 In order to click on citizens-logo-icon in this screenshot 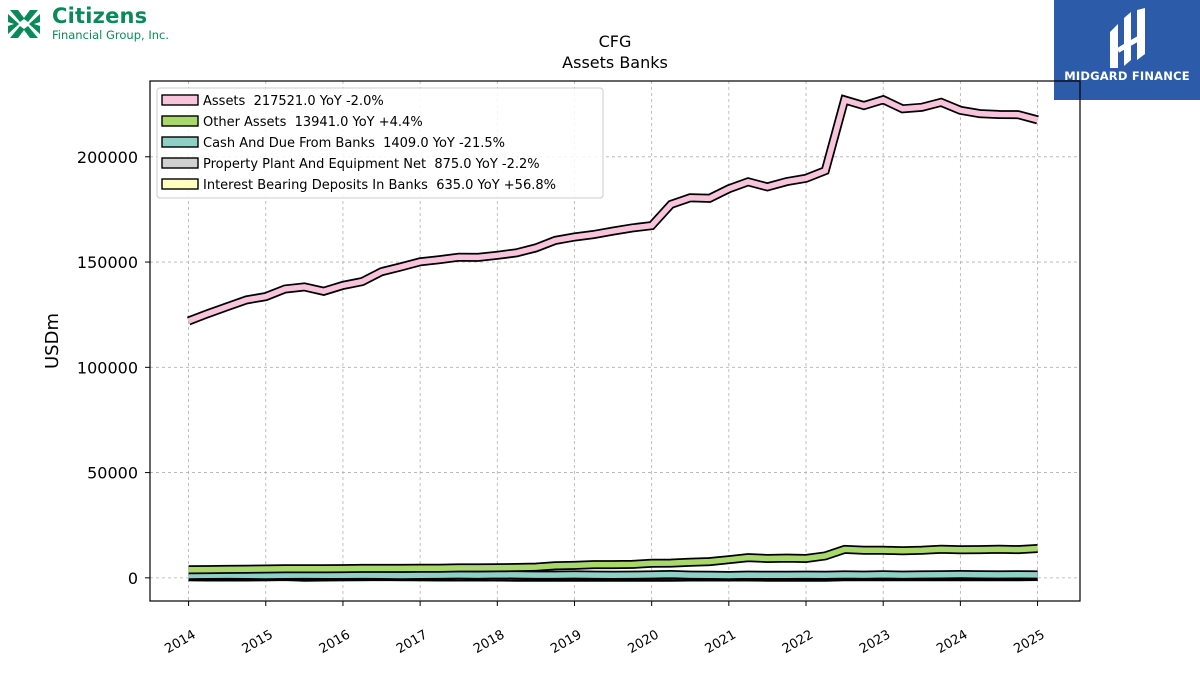, I will do `click(24, 24)`.